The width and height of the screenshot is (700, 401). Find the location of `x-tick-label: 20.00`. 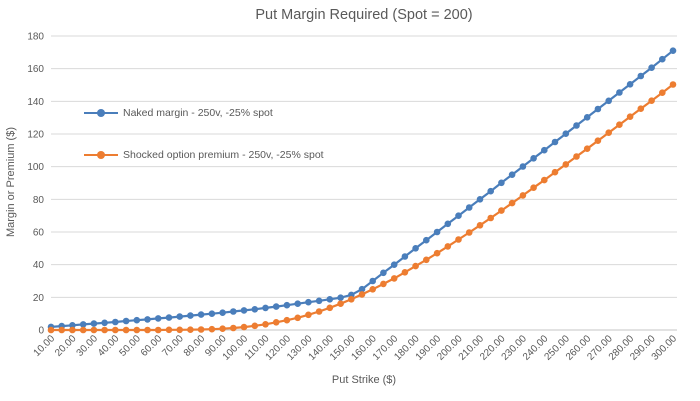

x-tick-label: 20.00 is located at coordinates (66, 346).